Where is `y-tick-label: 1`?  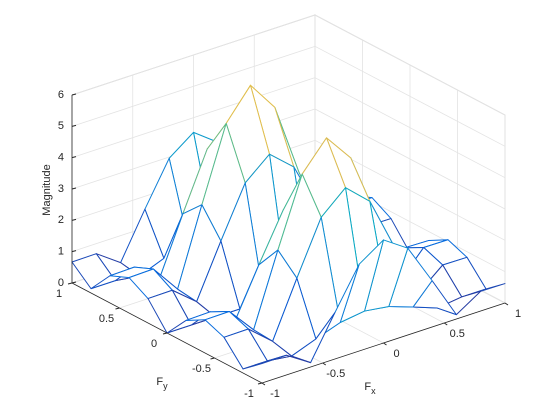
y-tick-label: 1 is located at coordinates (59, 294).